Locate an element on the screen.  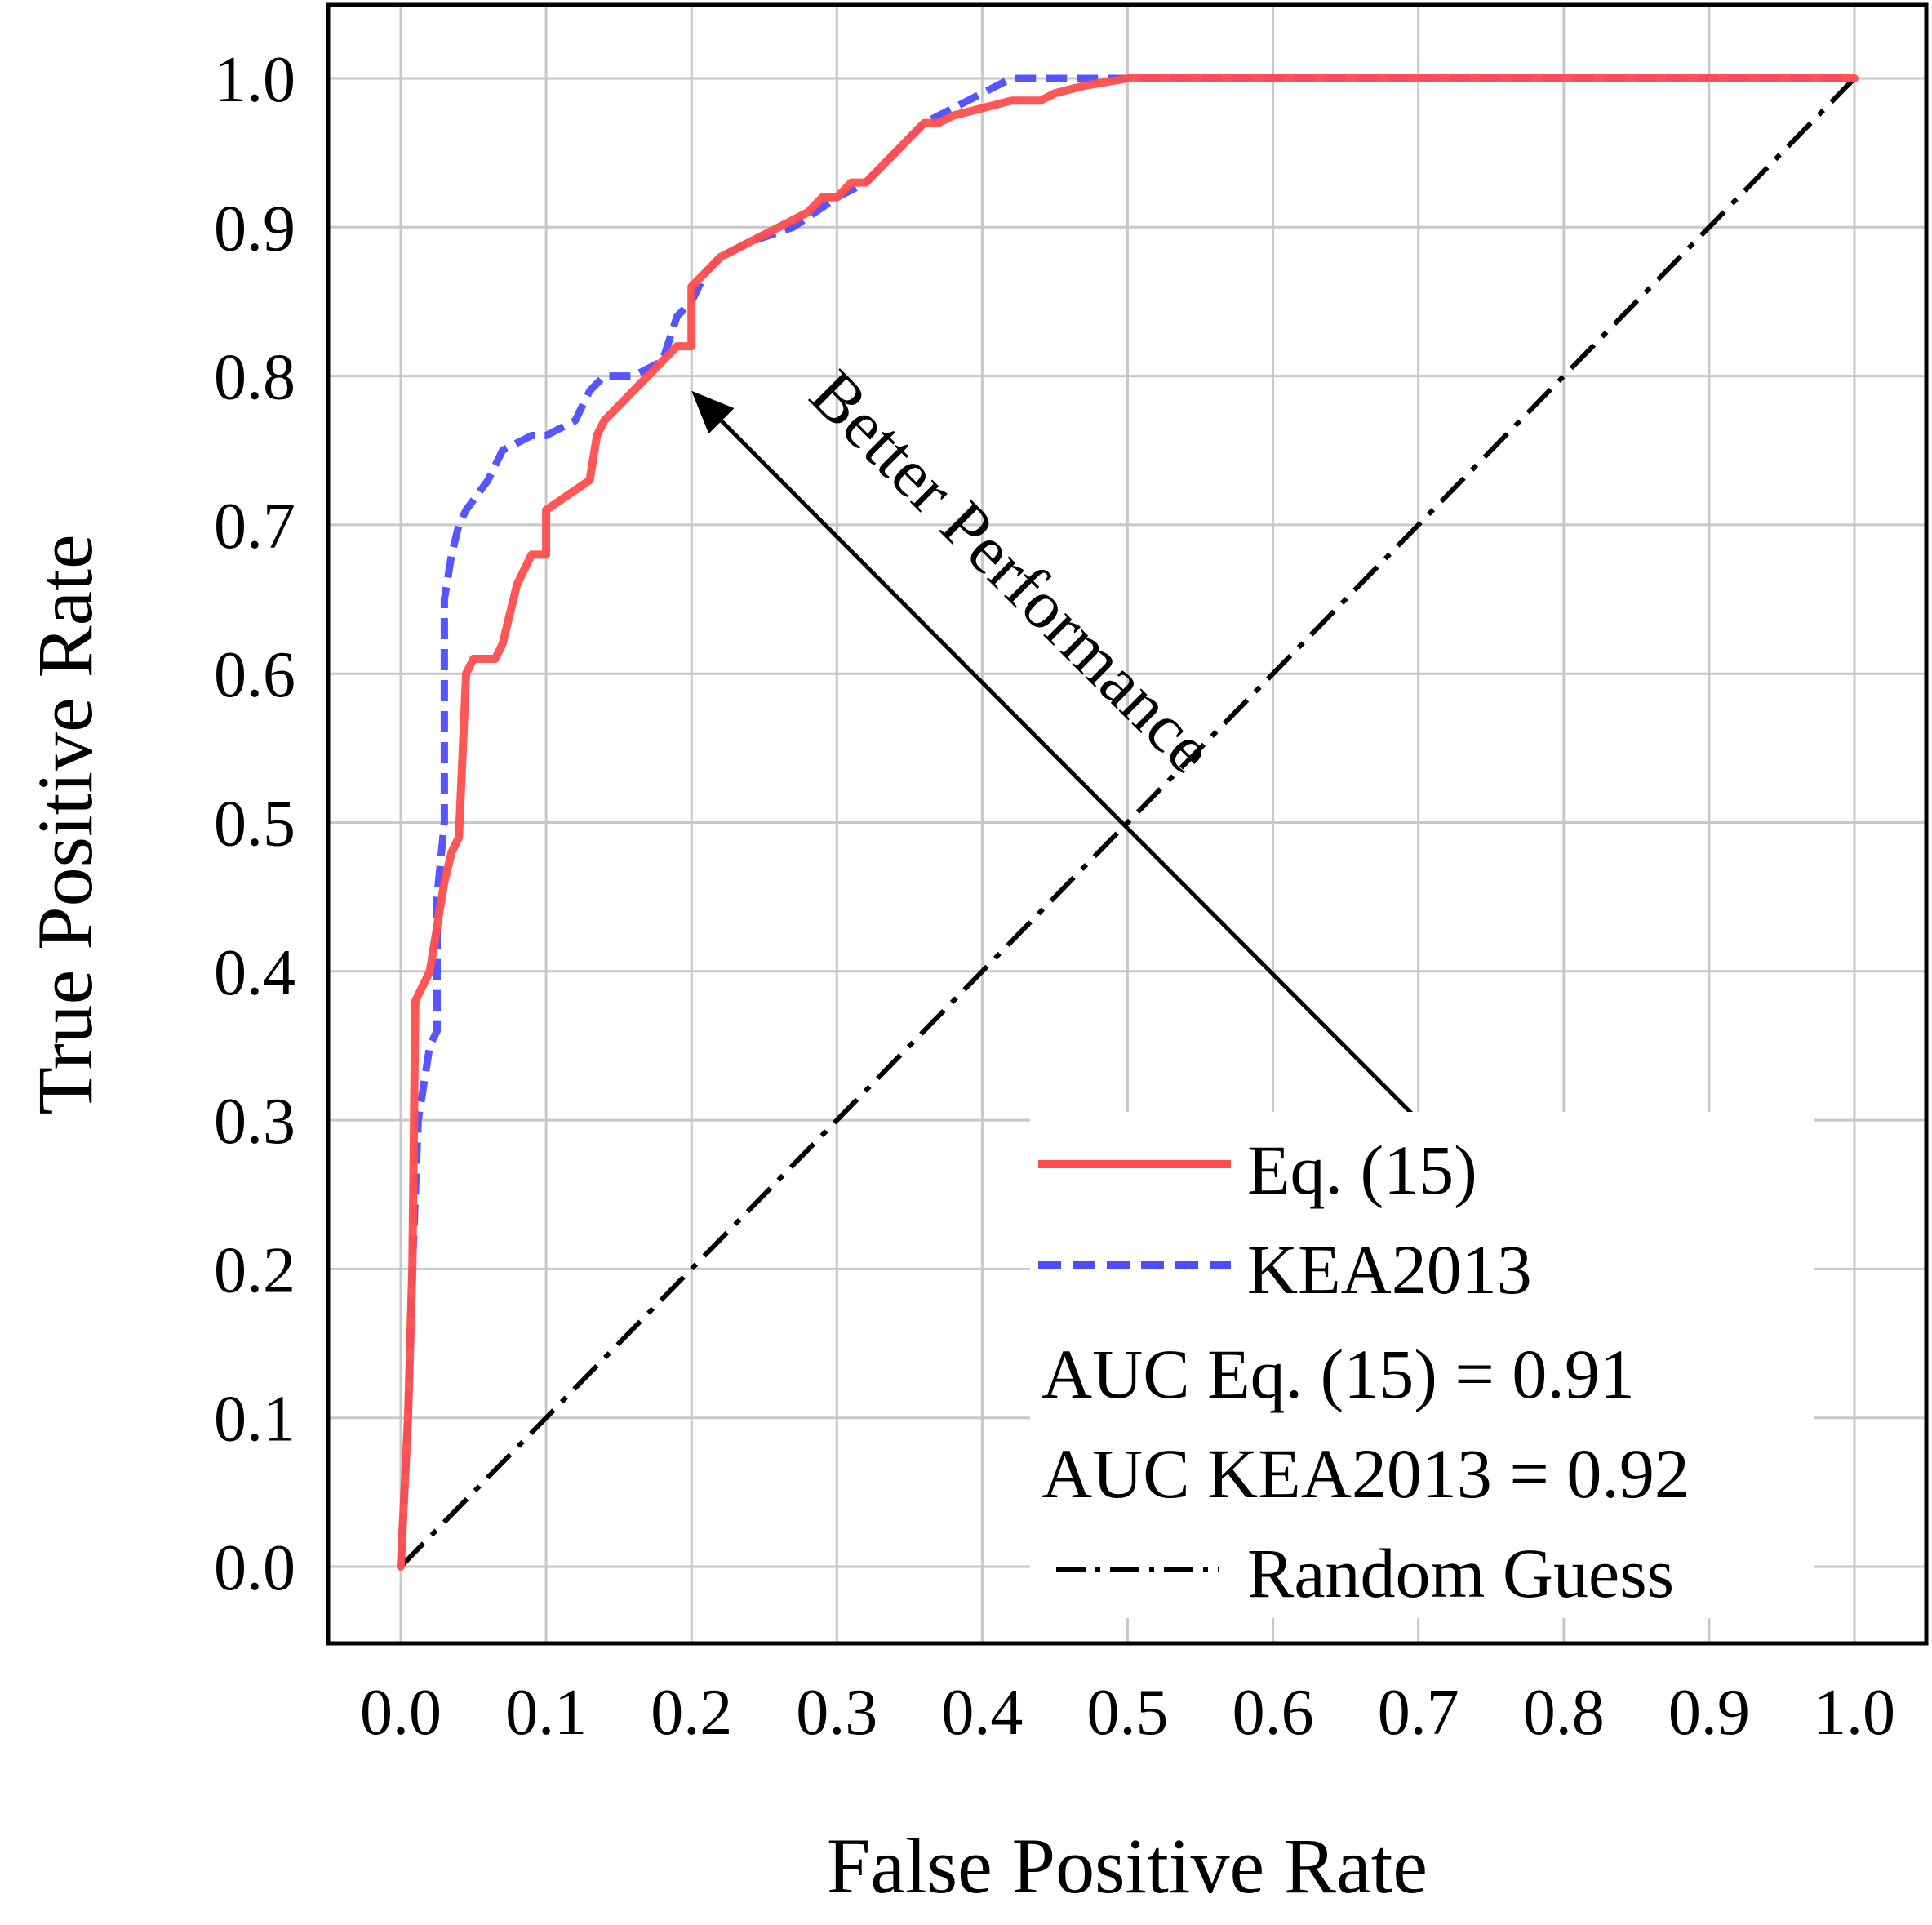
better-performance-arrowhead is located at coordinates (713, 412).